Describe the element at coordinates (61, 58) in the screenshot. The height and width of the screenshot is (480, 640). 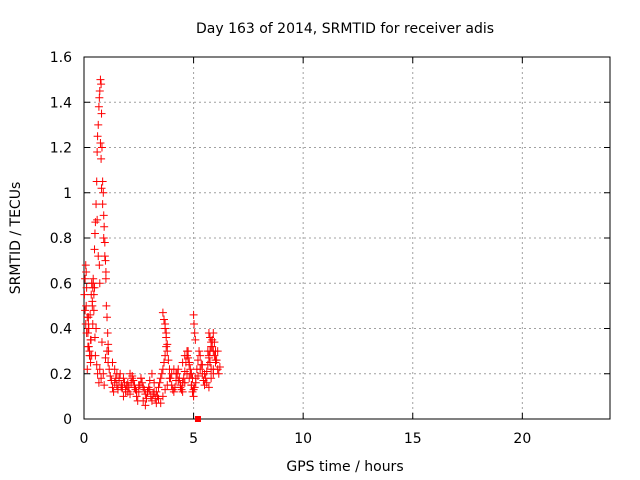
I see `y-tick-label: 1.6` at that location.